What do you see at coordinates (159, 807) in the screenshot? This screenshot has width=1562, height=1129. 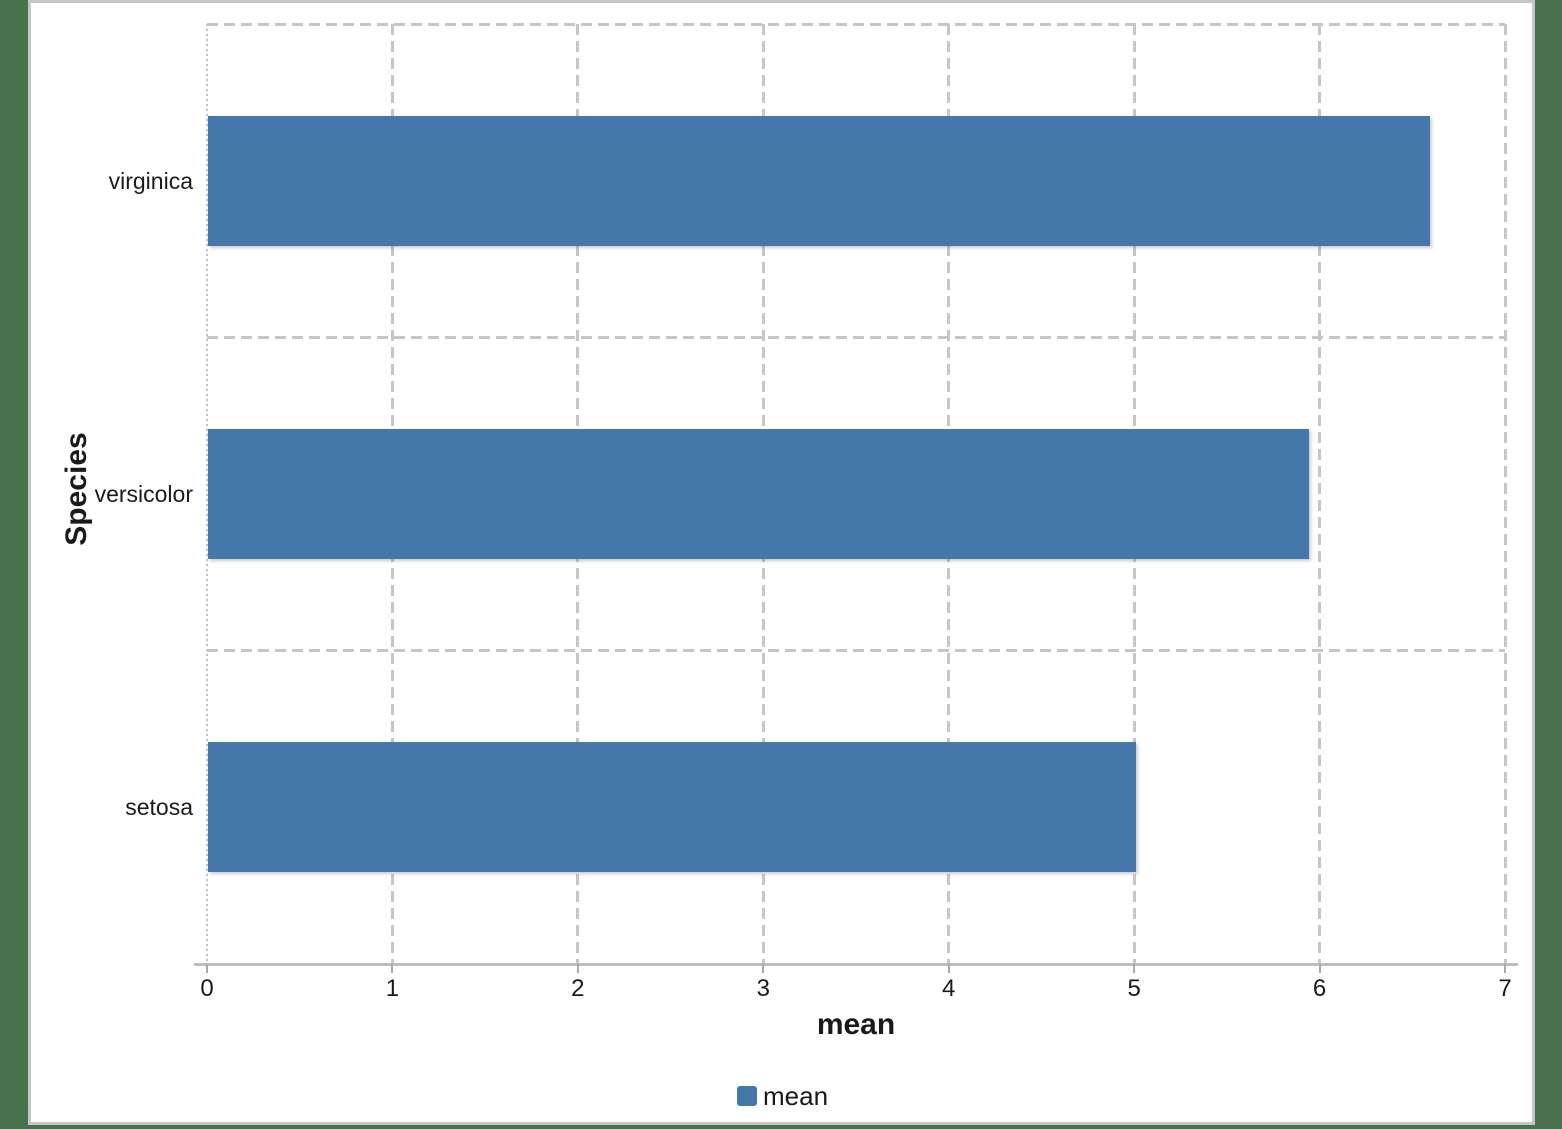 I see `category-label-setosa: setosa` at bounding box center [159, 807].